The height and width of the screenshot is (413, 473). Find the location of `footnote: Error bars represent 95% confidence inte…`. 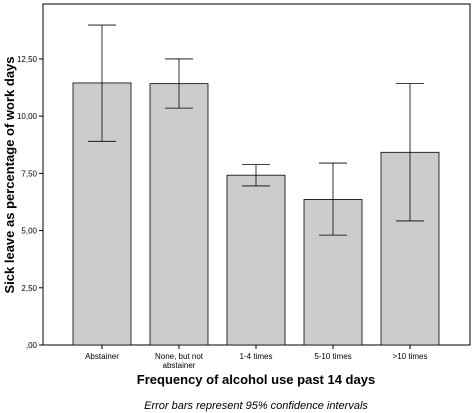

footnote: Error bars represent 95% confidence inte… is located at coordinates (256, 406).